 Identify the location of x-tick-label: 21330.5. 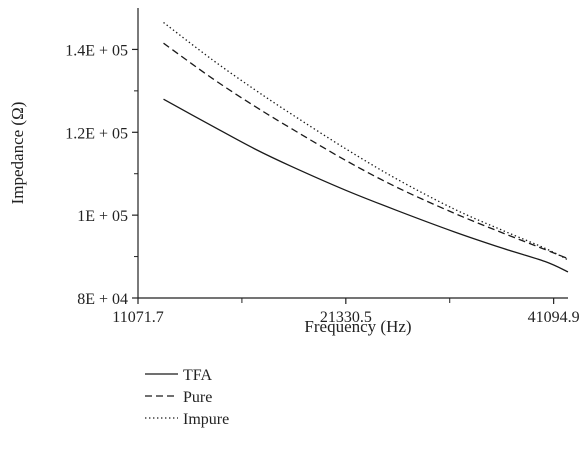
(346, 317).